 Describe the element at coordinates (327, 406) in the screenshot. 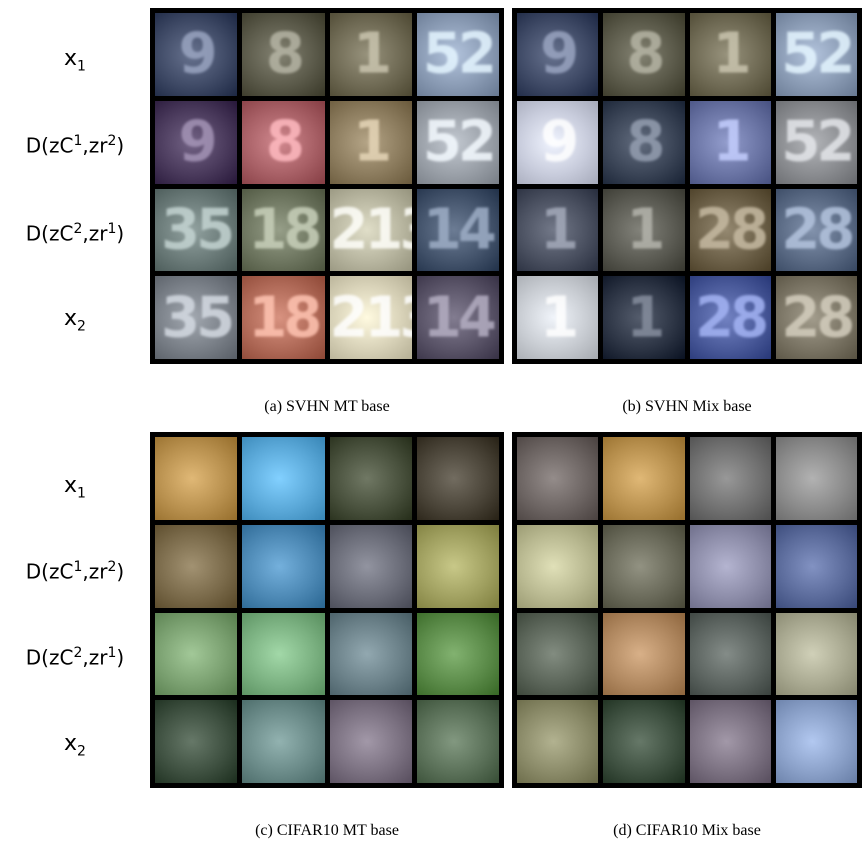

I see `caption-a: (a) SVHN MT base` at that location.